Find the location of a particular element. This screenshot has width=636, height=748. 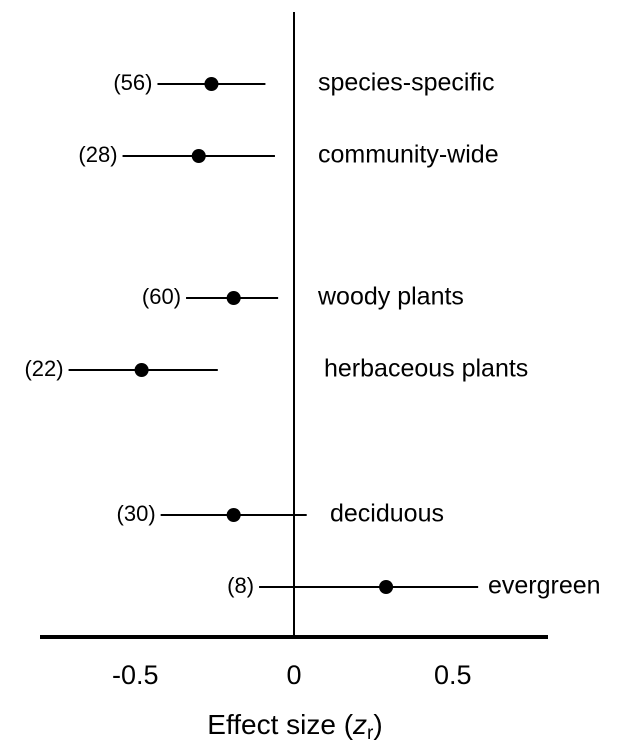

sample-size-label: (60) is located at coordinates (161, 296).